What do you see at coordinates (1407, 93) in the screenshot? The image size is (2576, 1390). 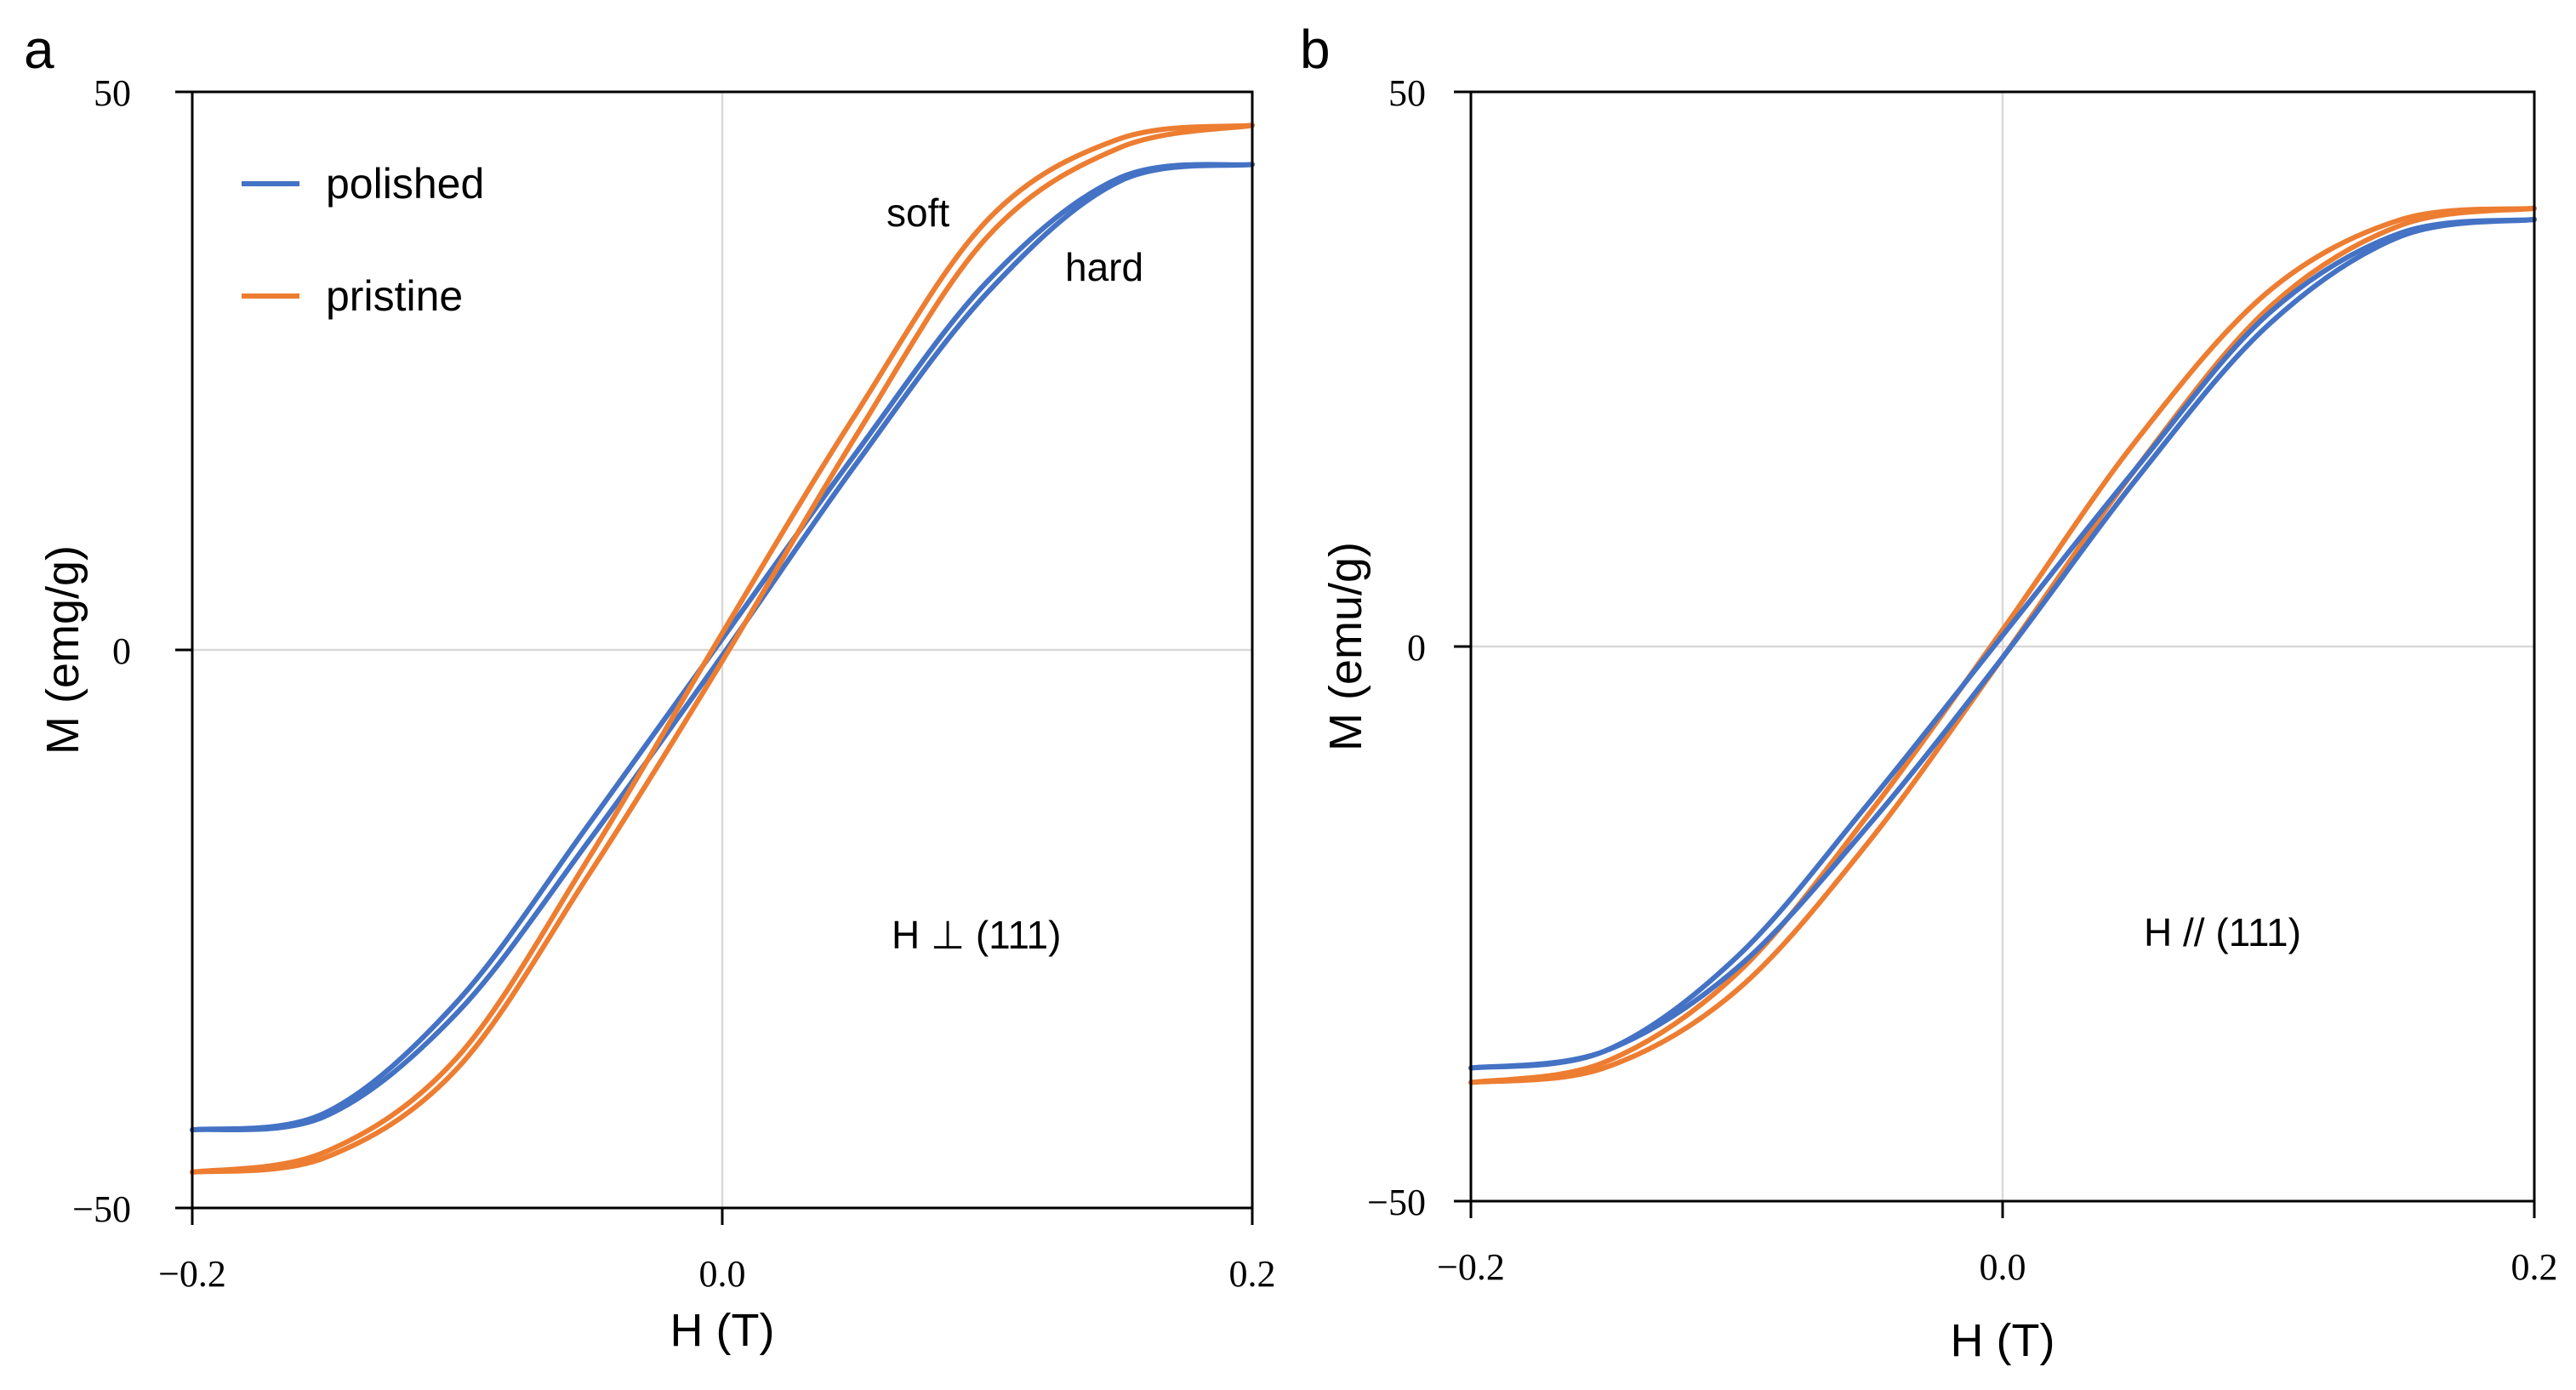 I see `panel-b-ytick-label-0: 50` at bounding box center [1407, 93].